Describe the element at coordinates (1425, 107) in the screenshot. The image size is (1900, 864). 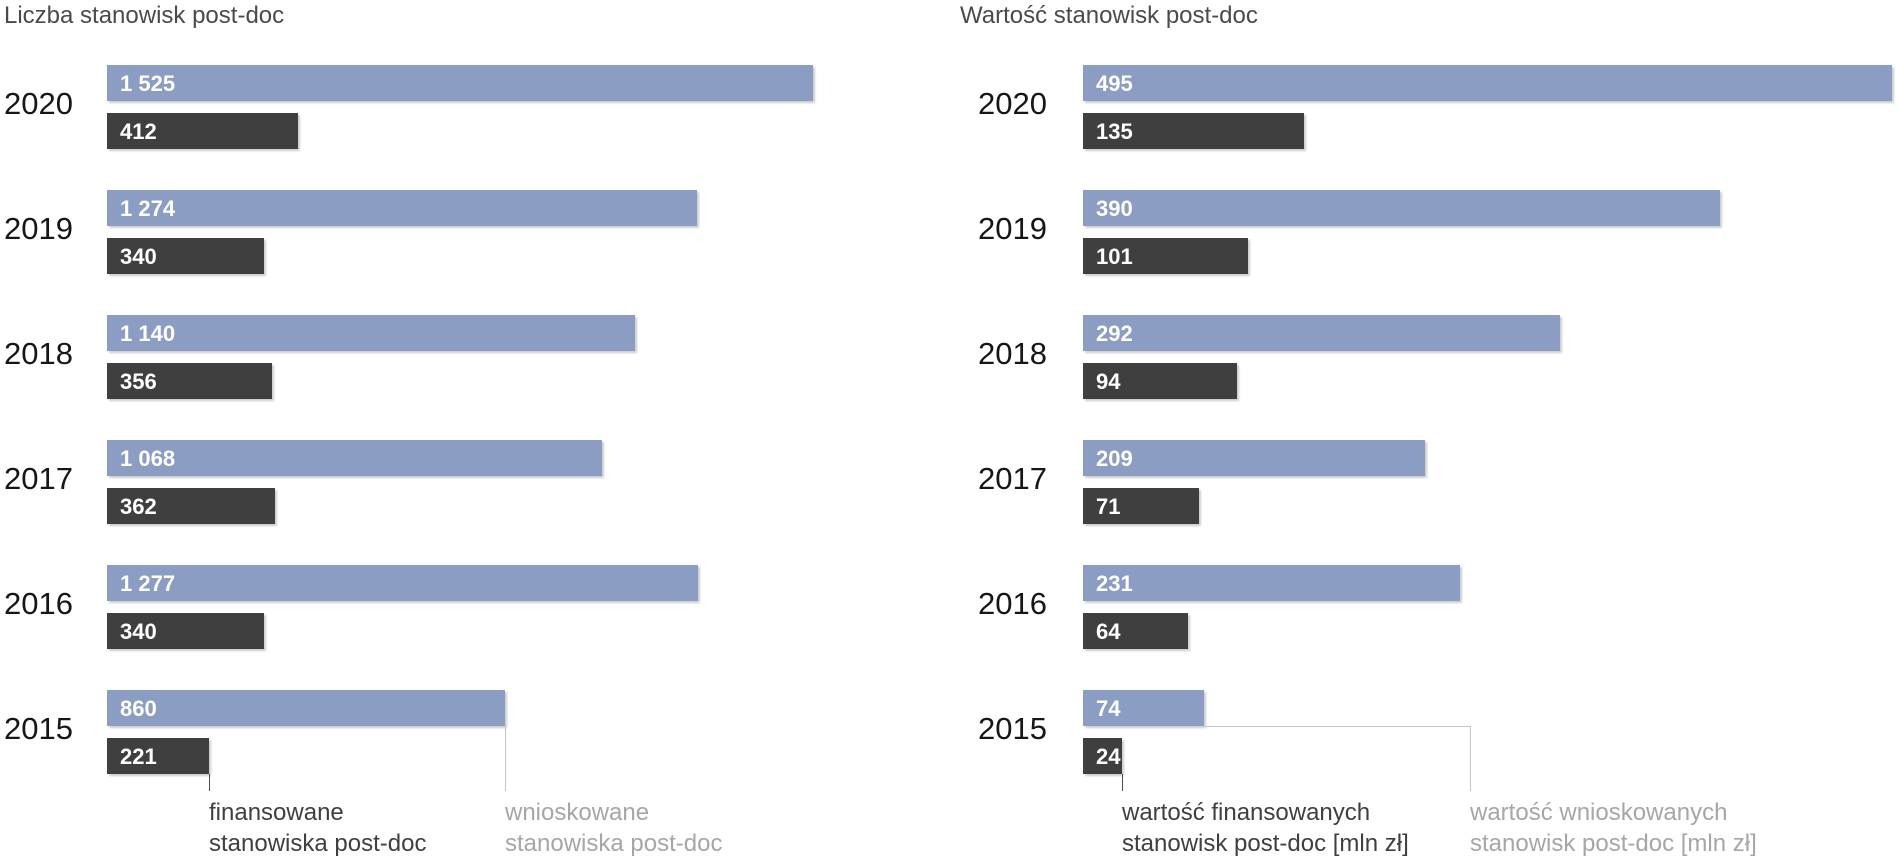
I see `year-group: 2020 495 135` at that location.